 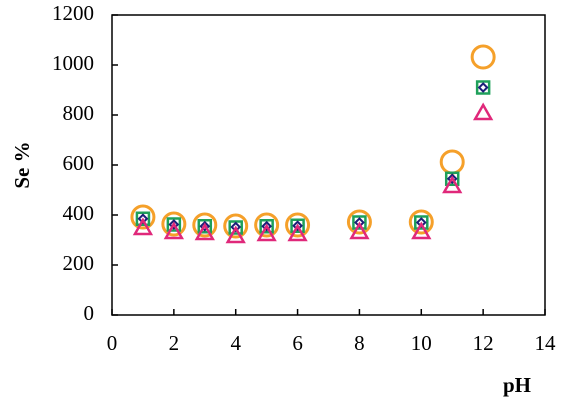 What do you see at coordinates (89, 313) in the screenshot?
I see `y-tick-label: 0` at bounding box center [89, 313].